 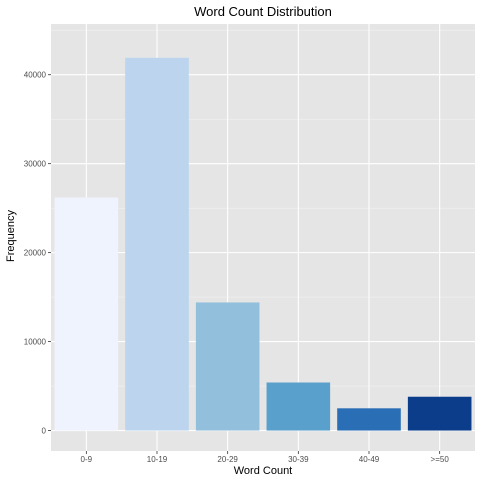 What do you see at coordinates (440, 459) in the screenshot?
I see `x-tick-label: >=50` at bounding box center [440, 459].